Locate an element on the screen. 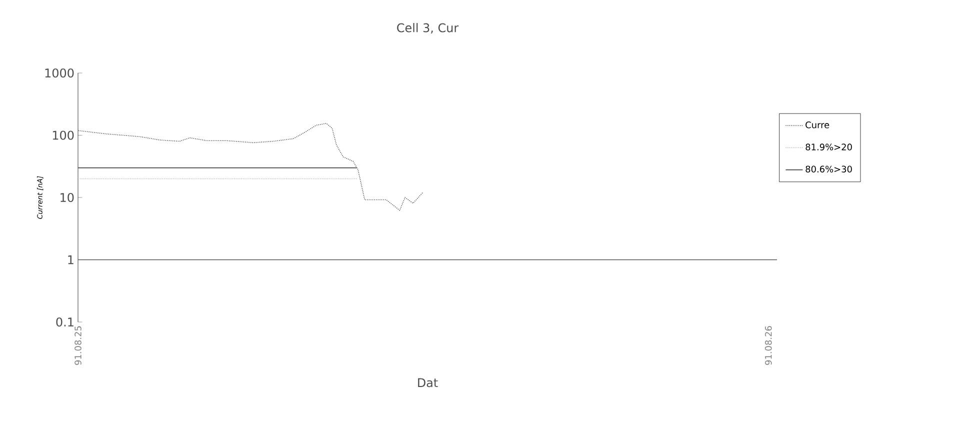 This screenshot has height=436, width=971. legend-label: 80.6%>30 is located at coordinates (829, 169).